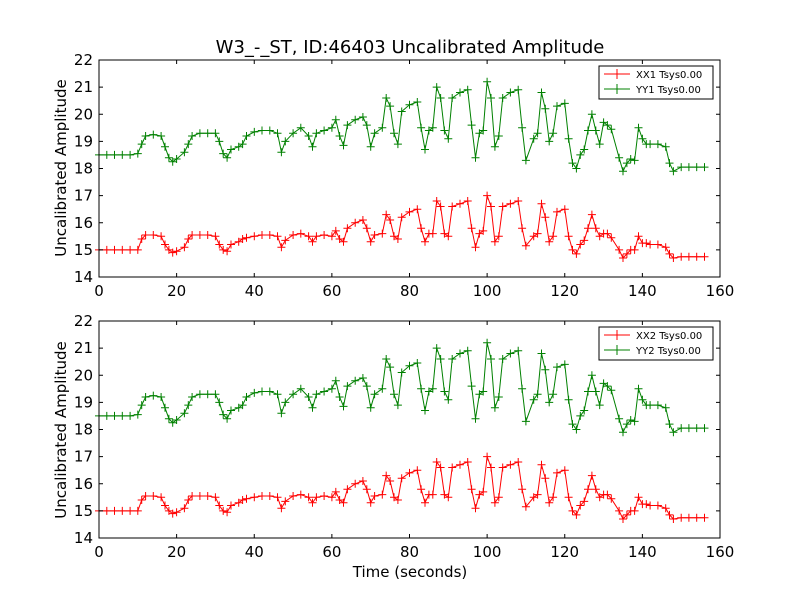 This screenshot has height=605, width=800. What do you see at coordinates (402, 227) in the screenshot?
I see `top-series-0-line` at bounding box center [402, 227].